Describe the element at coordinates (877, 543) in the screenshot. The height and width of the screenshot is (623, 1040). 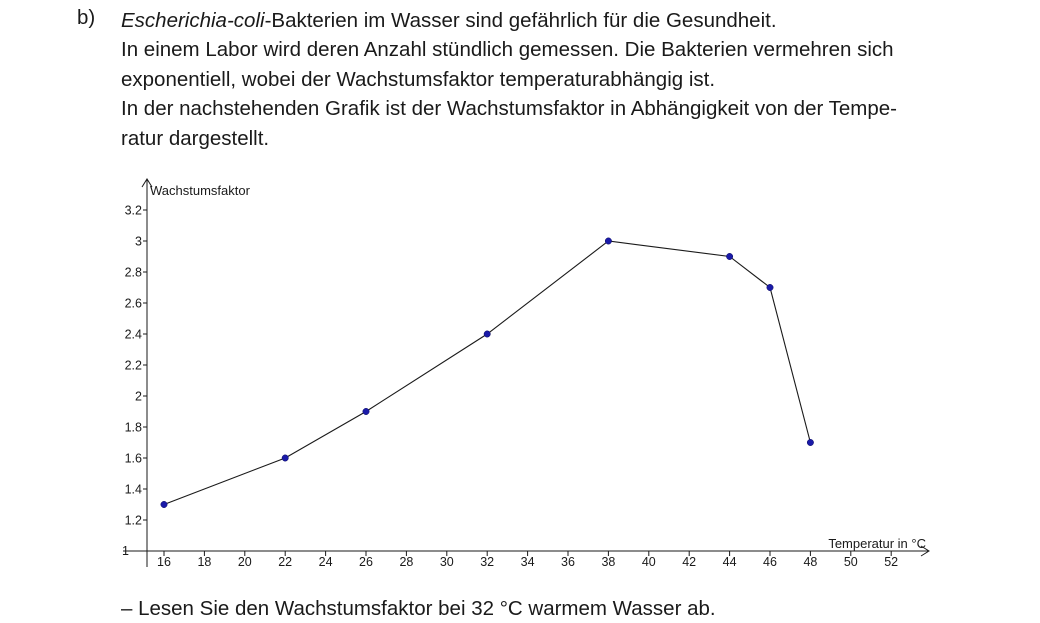
I see `x-axis-label: Temperatur in °C` at that location.